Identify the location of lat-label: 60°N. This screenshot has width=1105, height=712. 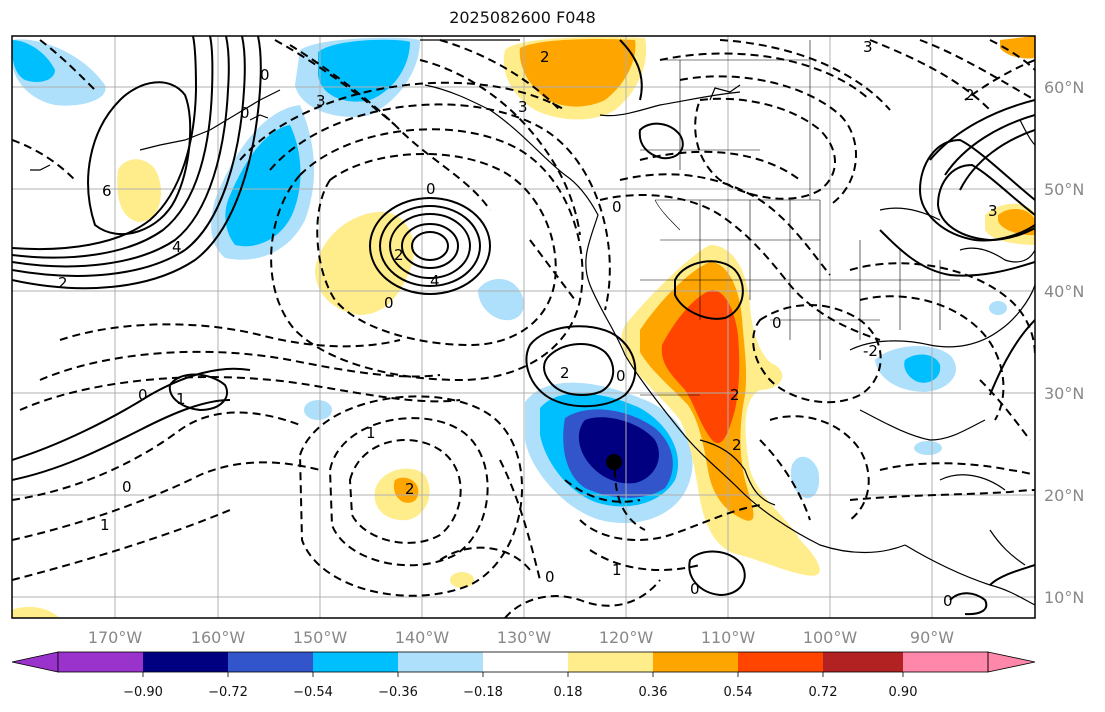
(1064, 87).